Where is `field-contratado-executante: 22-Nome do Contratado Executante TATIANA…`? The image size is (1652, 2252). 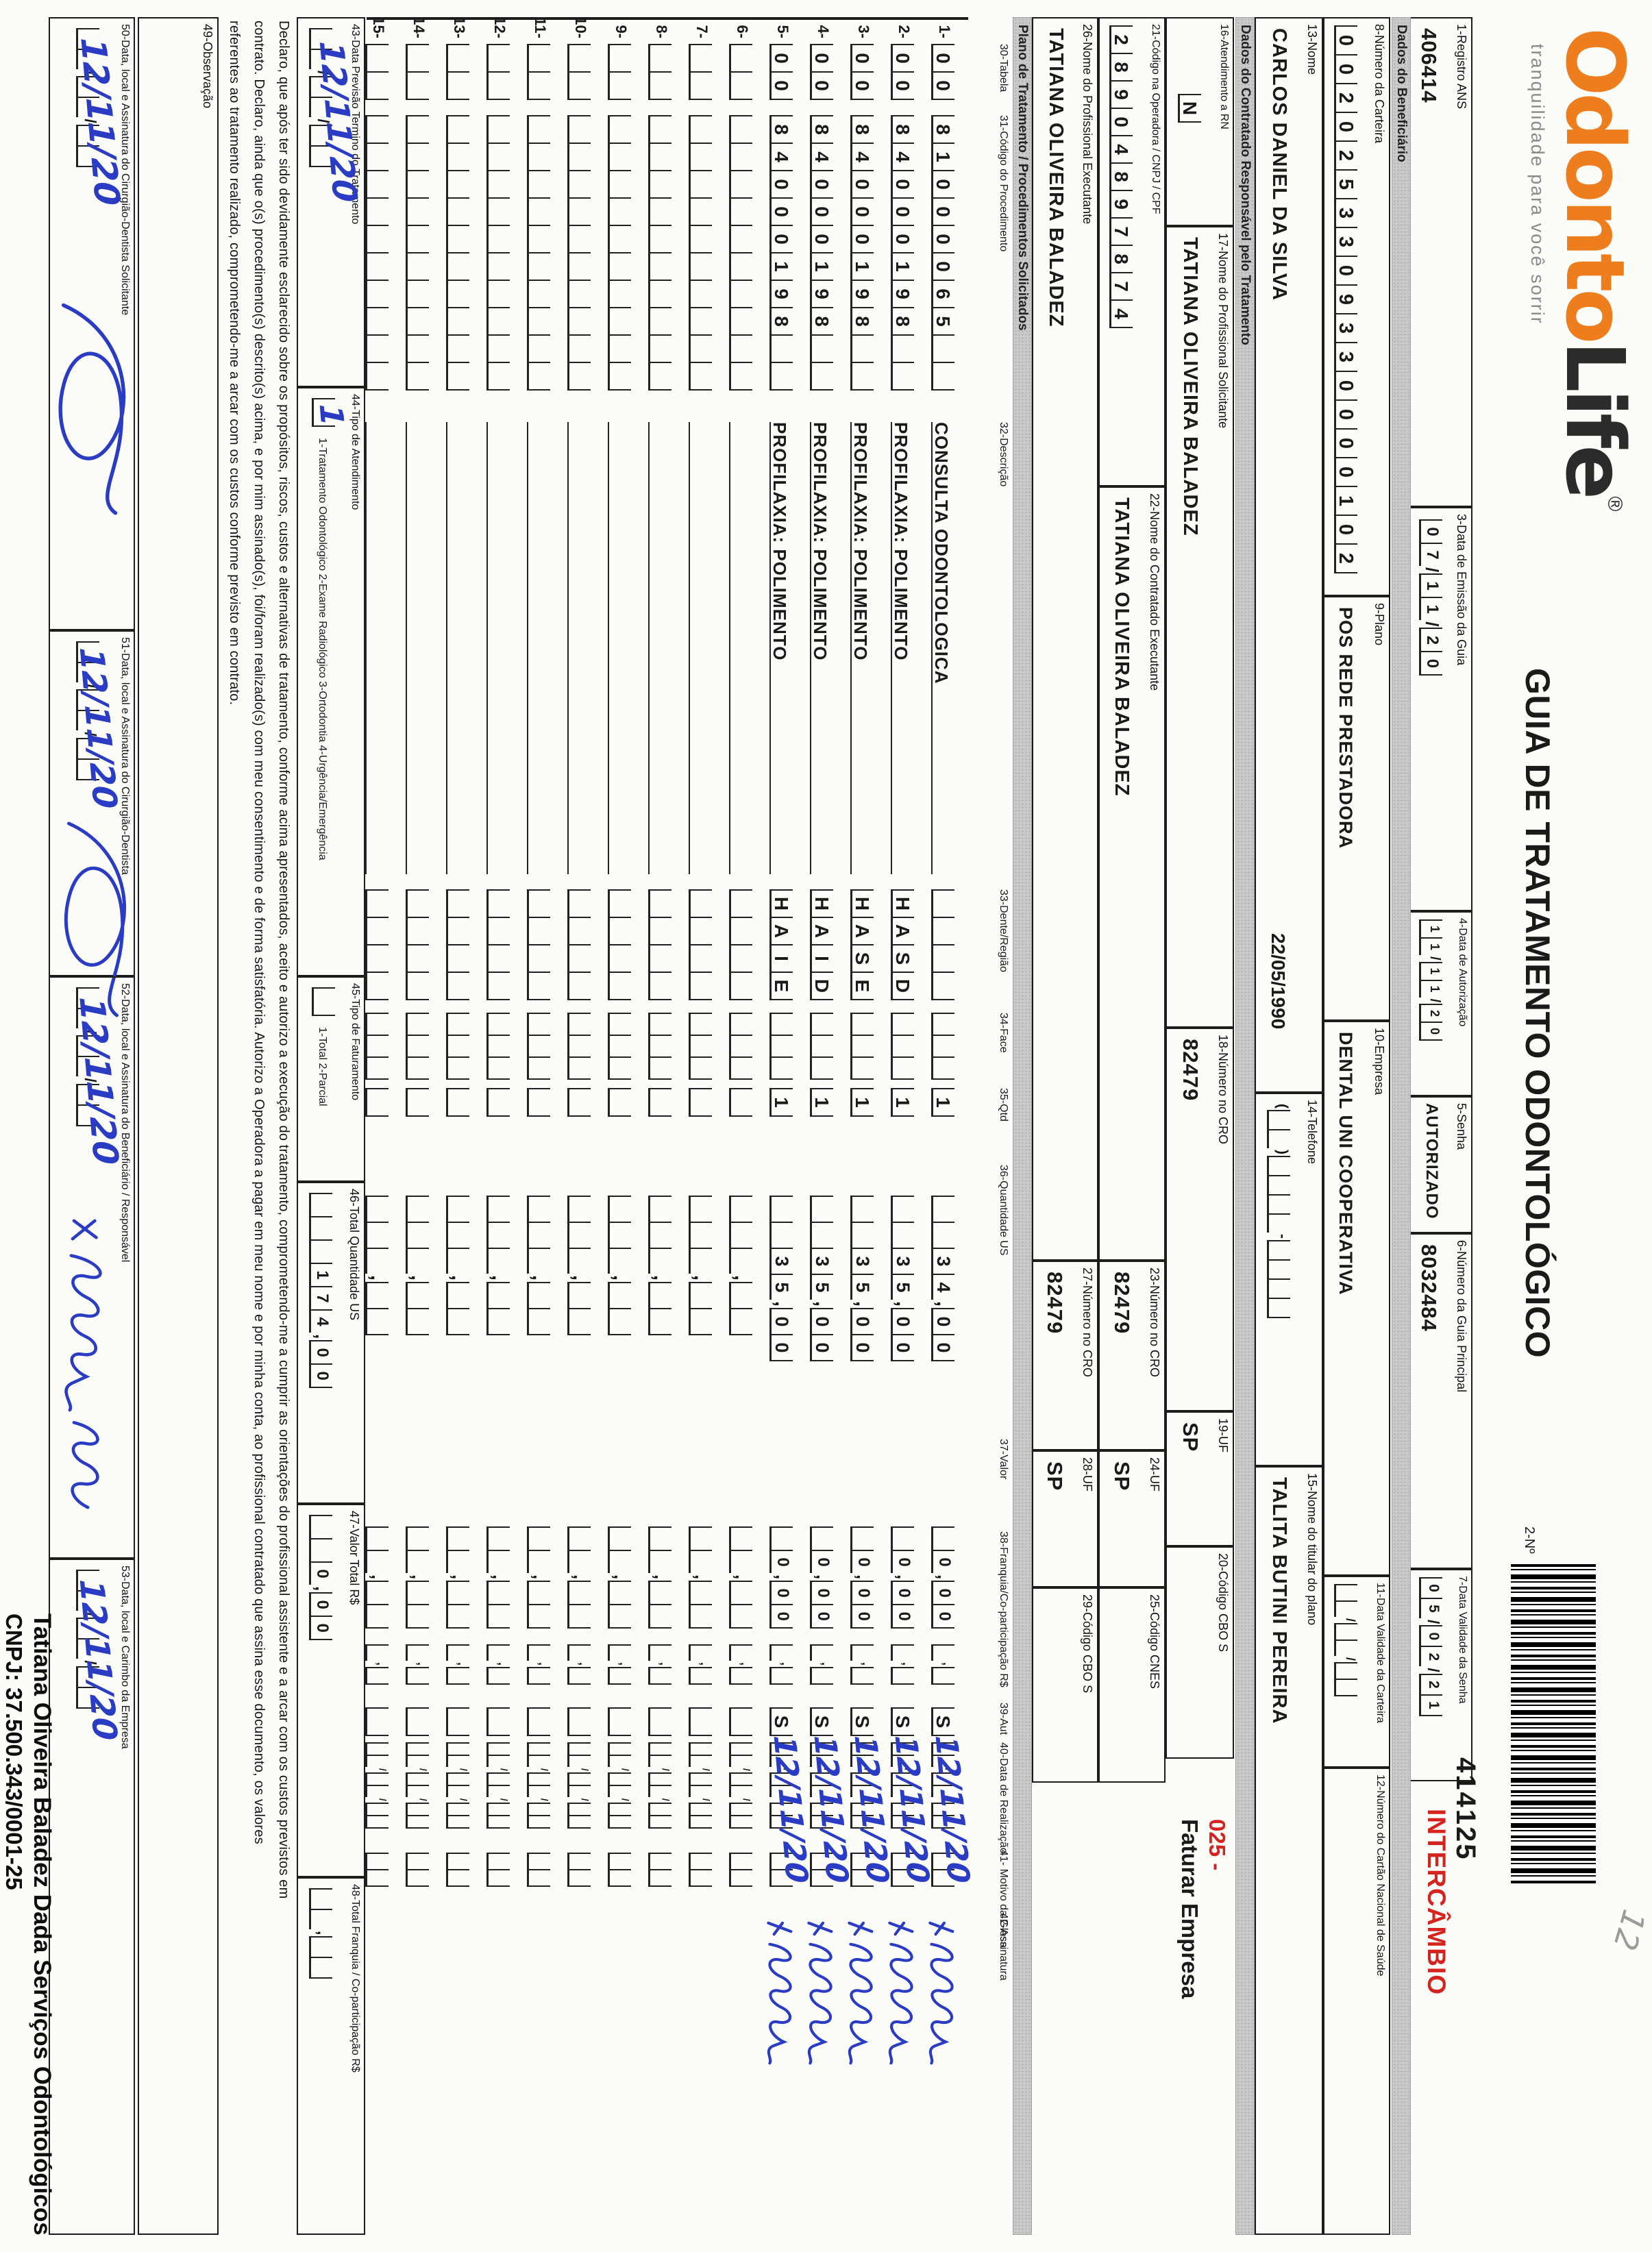
field-contratado-executante: 22-Nome do Contratado Executante TATIANA… is located at coordinates (1132, 873).